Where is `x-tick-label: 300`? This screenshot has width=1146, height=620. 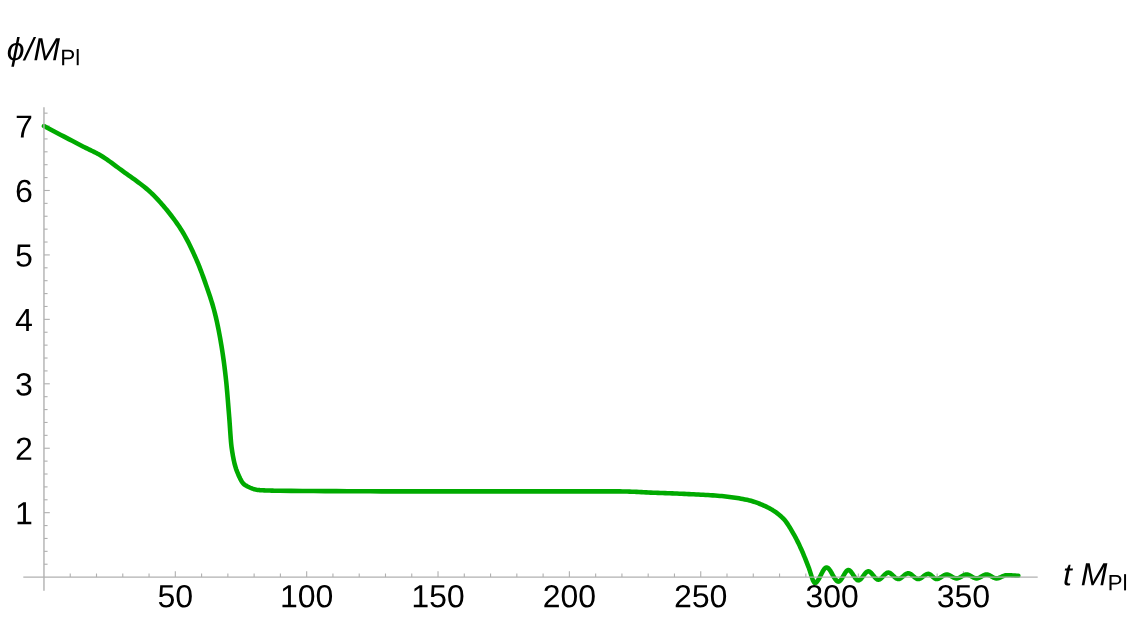
x-tick-label: 300 is located at coordinates (832, 596).